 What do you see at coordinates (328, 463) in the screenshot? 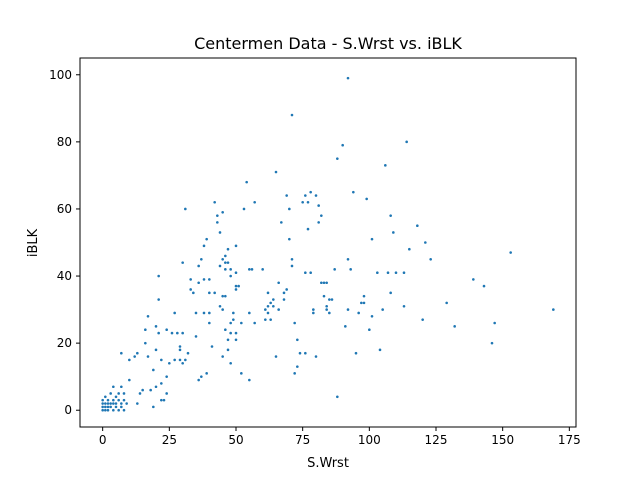
I see `x-axis-label: S.Wrst` at bounding box center [328, 463].